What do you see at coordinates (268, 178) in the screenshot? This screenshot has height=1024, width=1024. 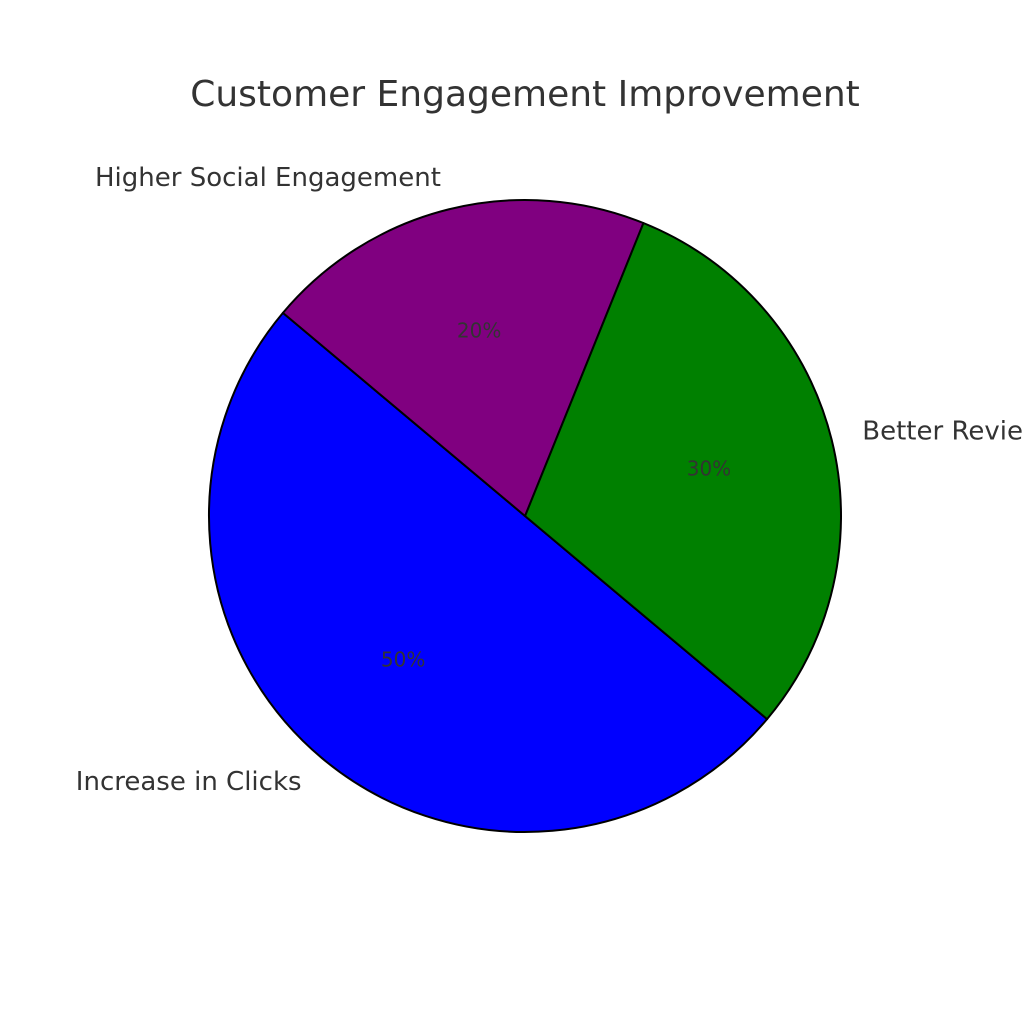 I see `slice-label: Higher Social Engagement` at bounding box center [268, 178].